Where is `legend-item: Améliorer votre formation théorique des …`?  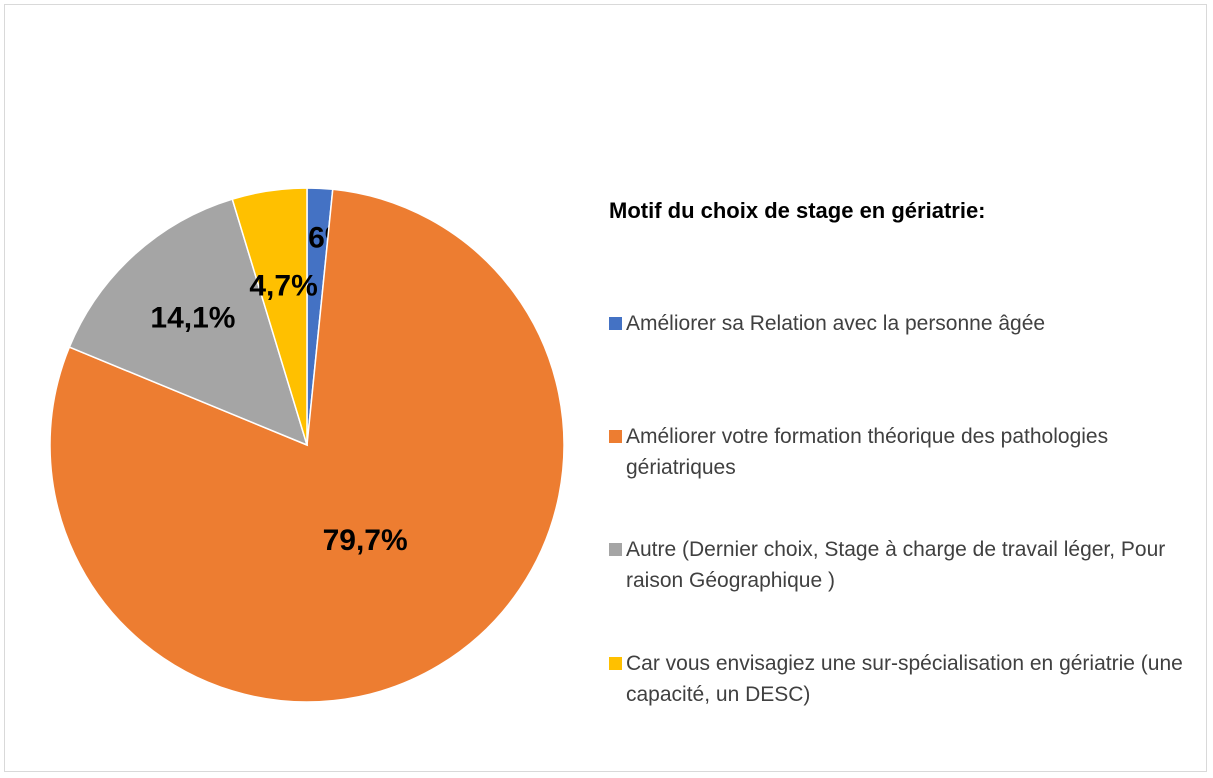 legend-item: Améliorer votre formation théorique des … is located at coordinates (899, 452).